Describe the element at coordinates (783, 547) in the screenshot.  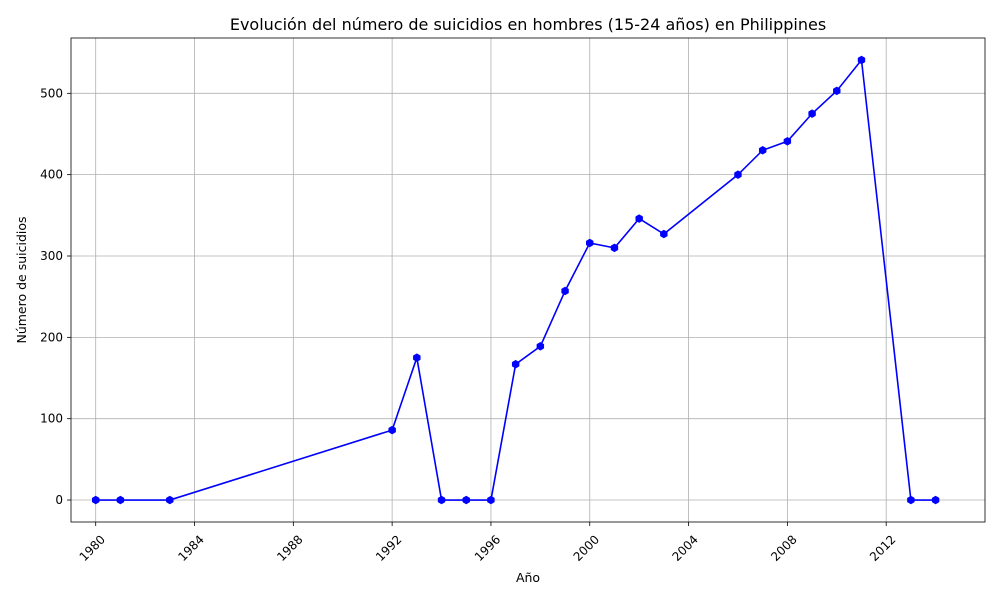
I see `x-tick-label: 2008` at that location.